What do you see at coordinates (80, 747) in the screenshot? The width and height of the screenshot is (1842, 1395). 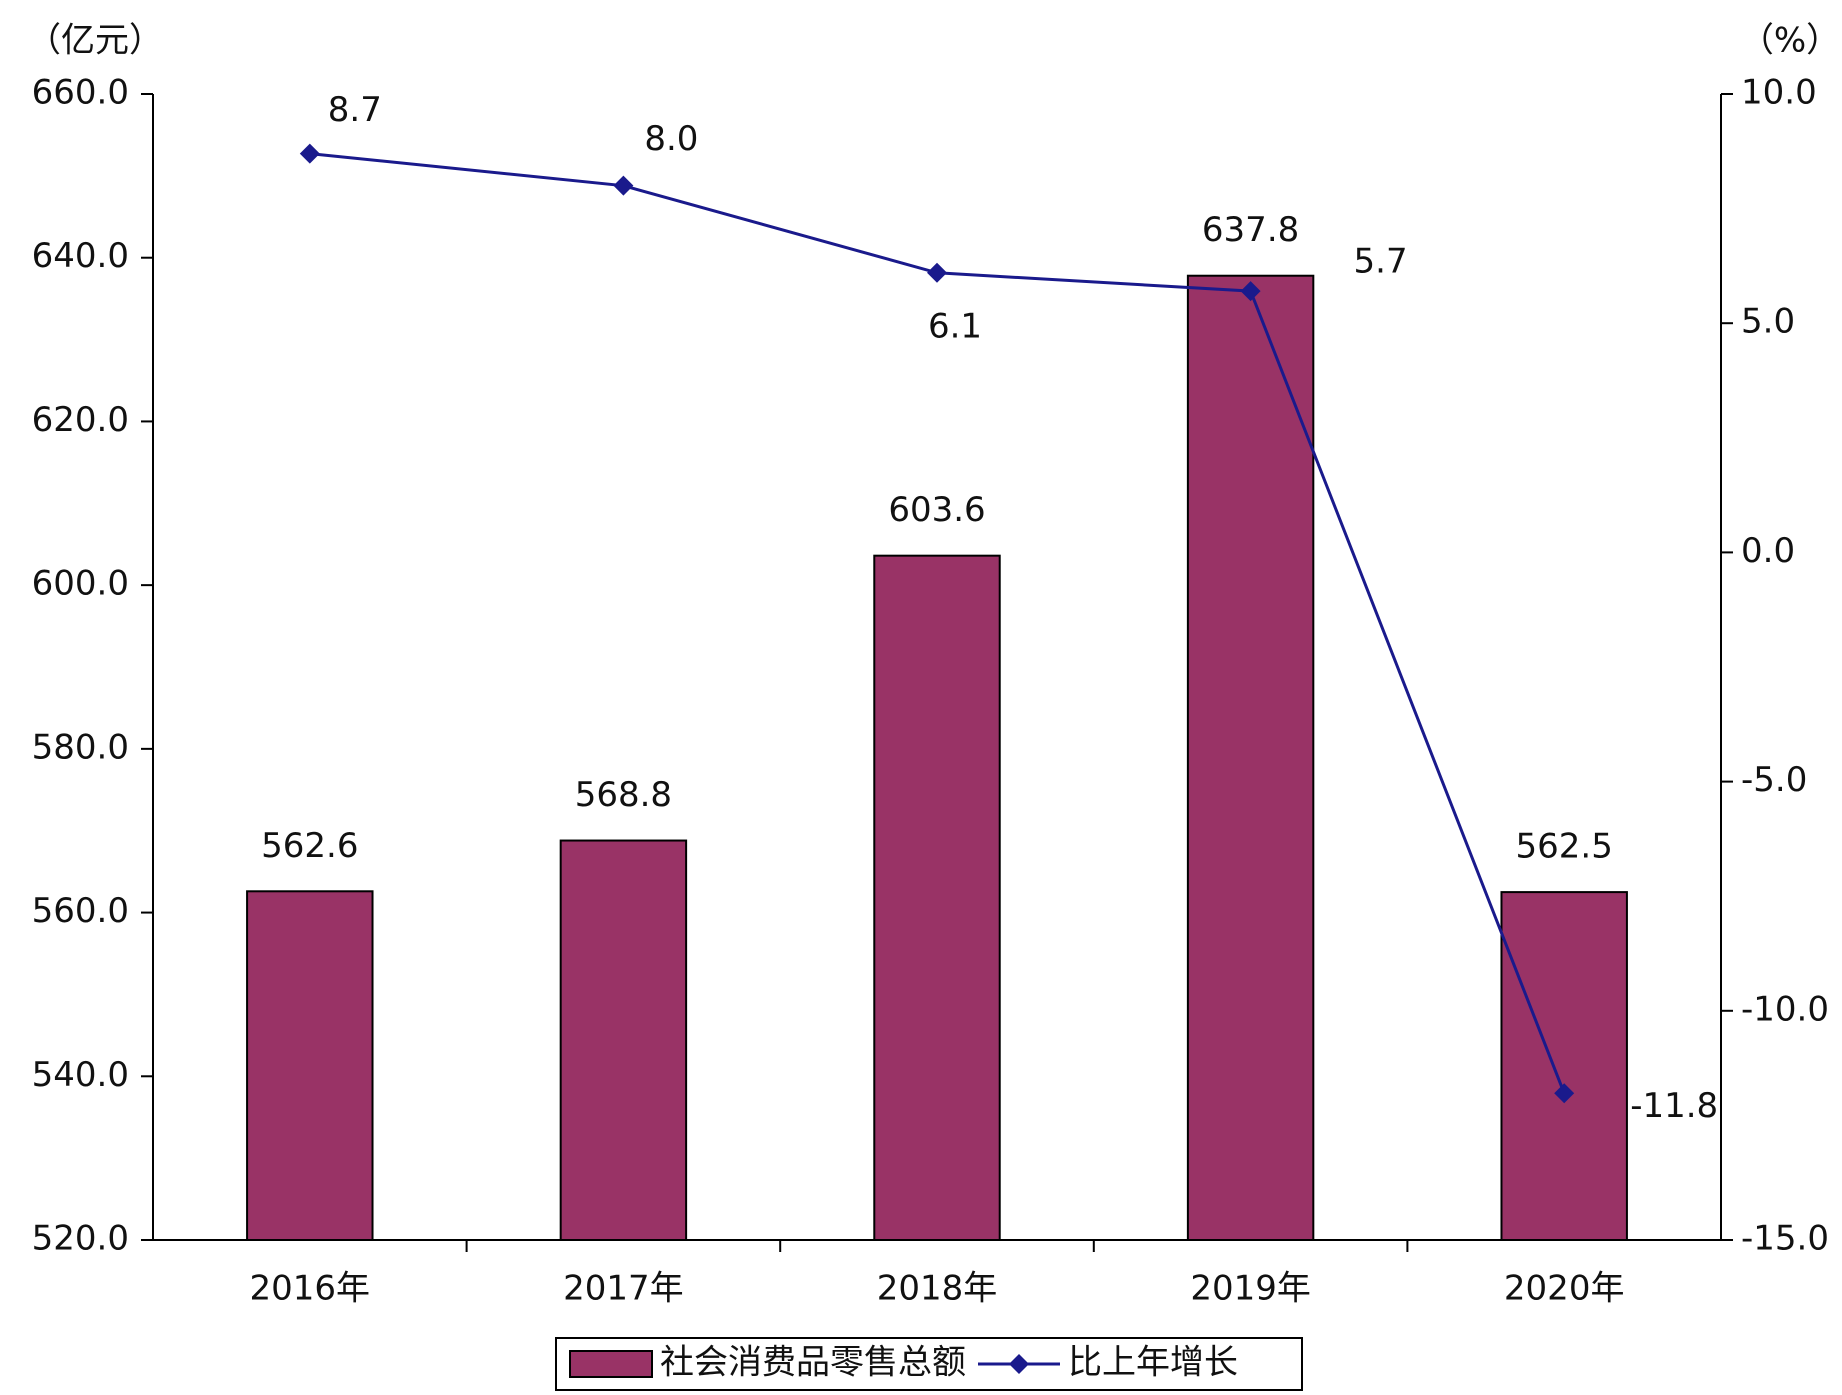 I see `y-tick-label: 580.0` at bounding box center [80, 747].